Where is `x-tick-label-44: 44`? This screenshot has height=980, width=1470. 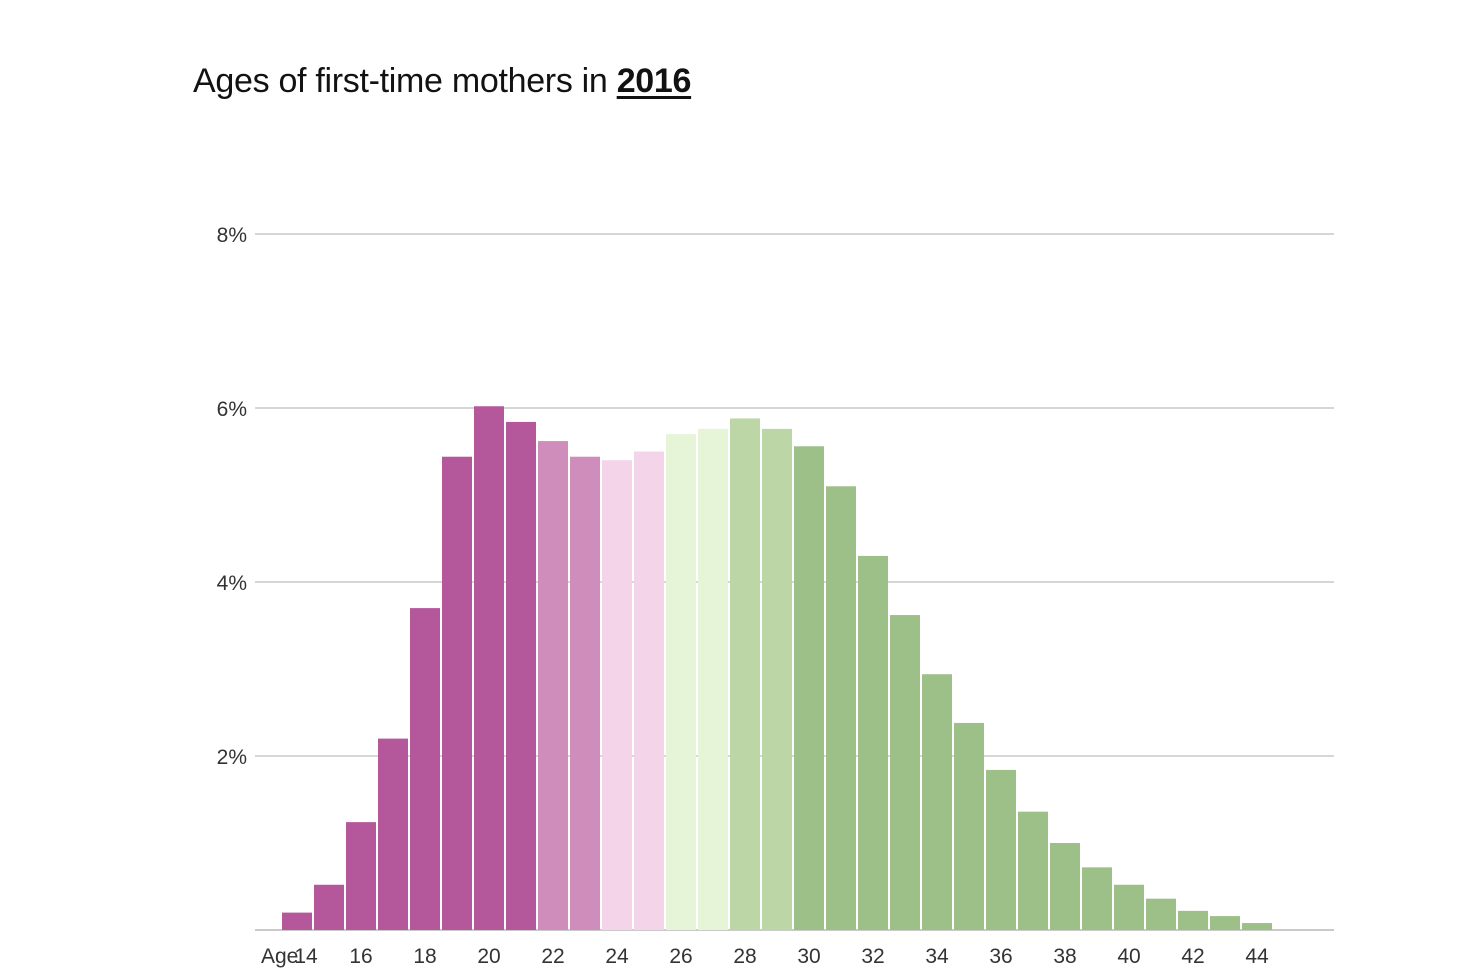
x-tick-label-44: 44 is located at coordinates (1257, 956).